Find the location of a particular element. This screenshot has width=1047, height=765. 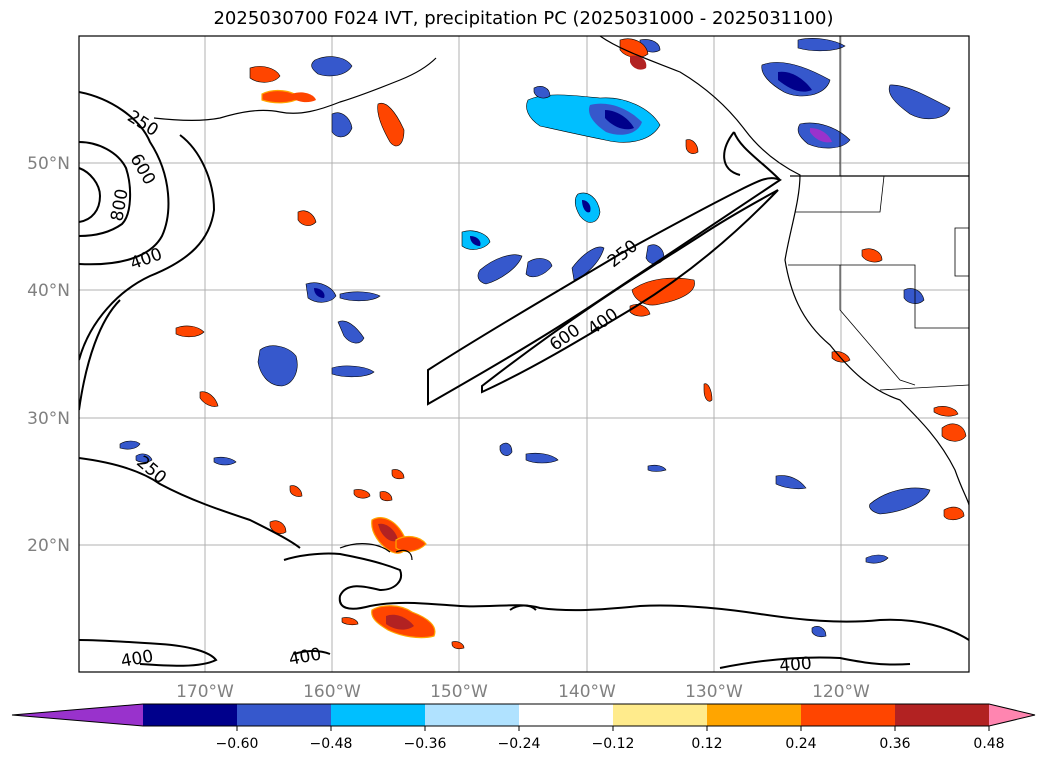

lon-label: 130°W is located at coordinates (714, 692).